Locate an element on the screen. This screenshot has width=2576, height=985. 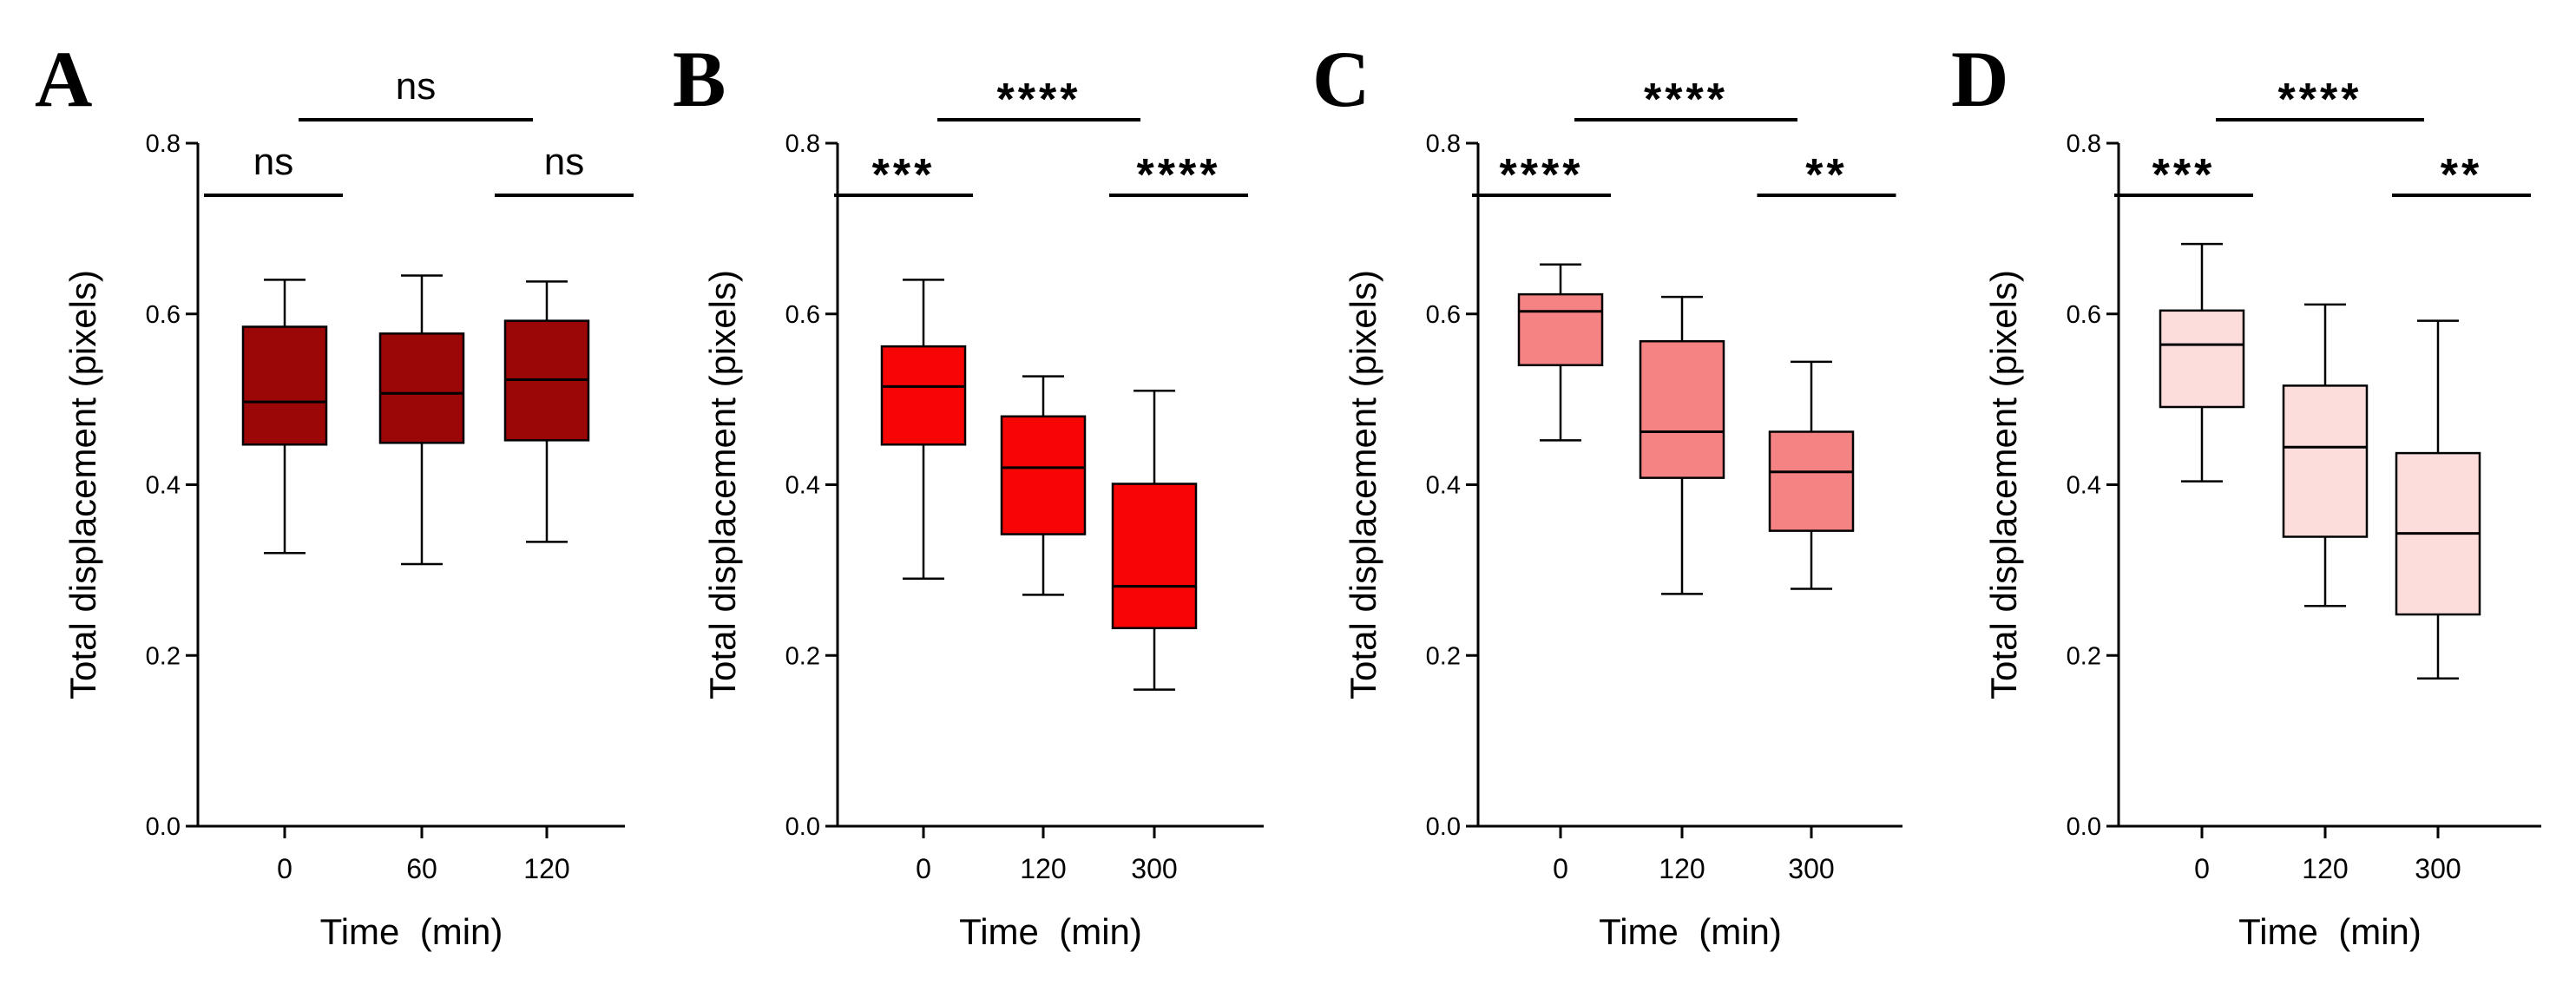
panel-letter: B is located at coordinates (699, 79).